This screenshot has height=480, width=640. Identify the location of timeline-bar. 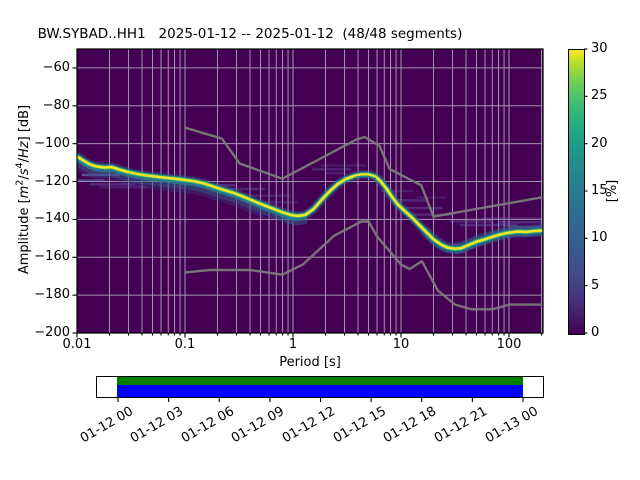
(320, 387).